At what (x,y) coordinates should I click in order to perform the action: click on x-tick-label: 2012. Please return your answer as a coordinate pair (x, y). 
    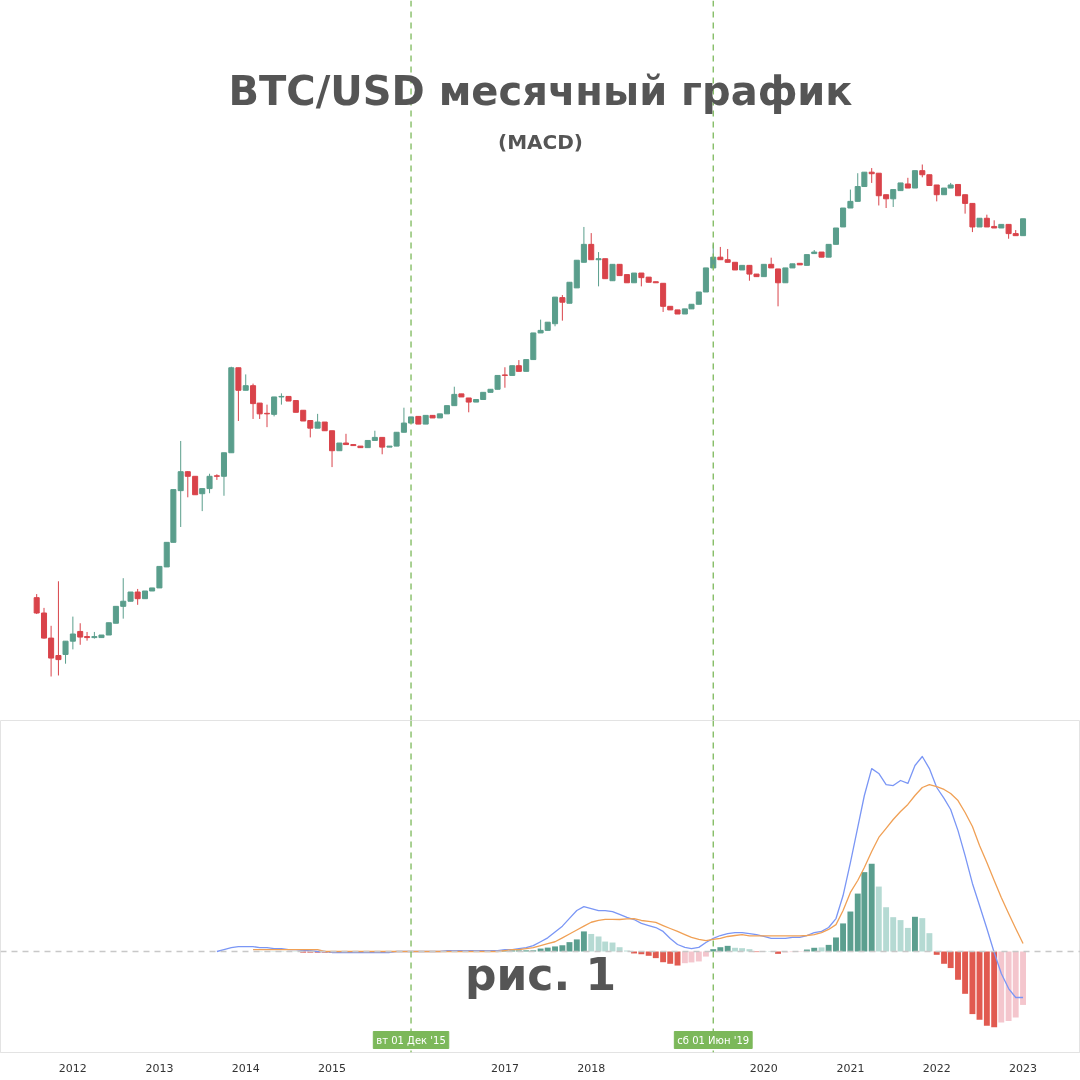
    Looking at the image, I should click on (72, 1068).